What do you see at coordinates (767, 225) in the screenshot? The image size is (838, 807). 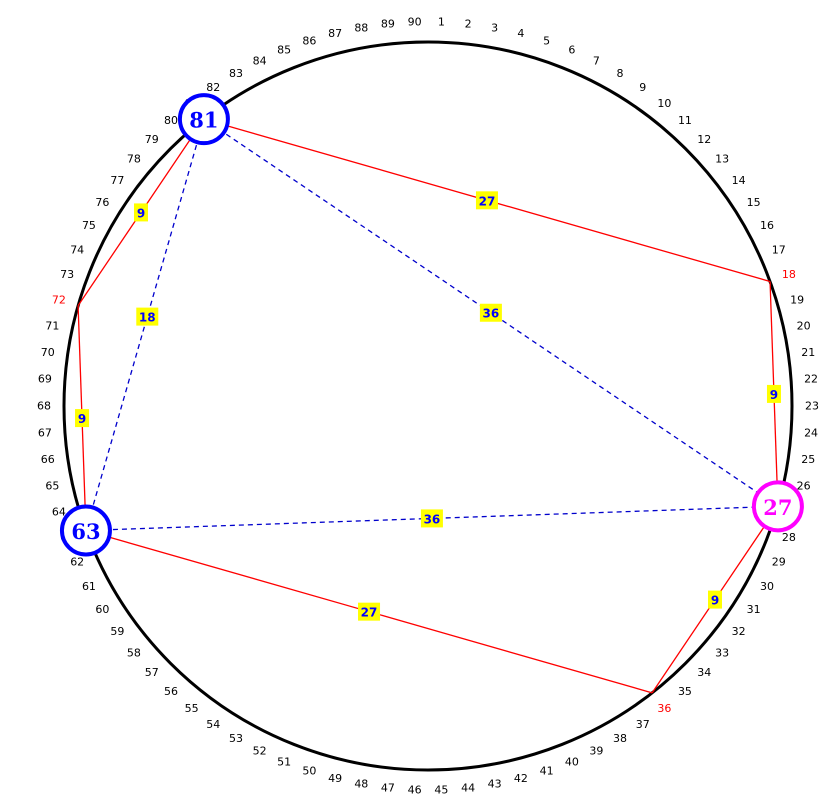 I see `tick-label-16: 16` at bounding box center [767, 225].